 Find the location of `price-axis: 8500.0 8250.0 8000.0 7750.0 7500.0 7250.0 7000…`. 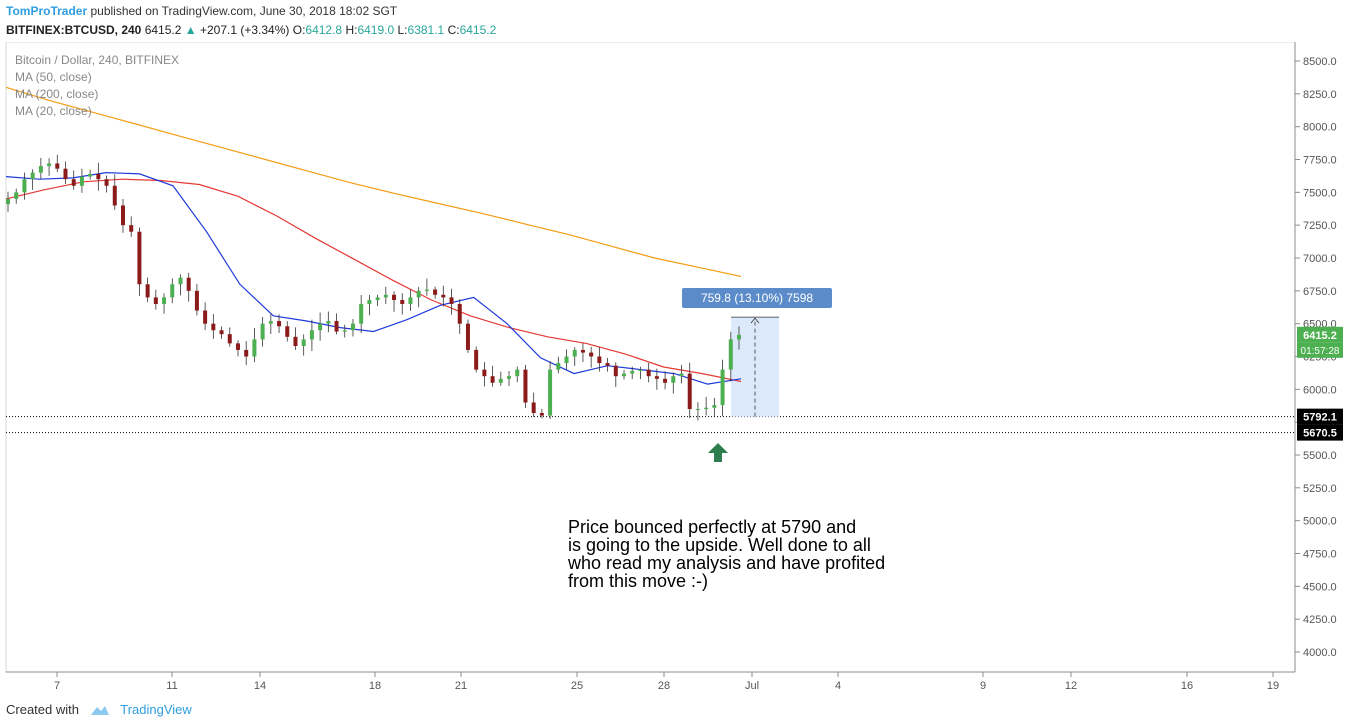

price-axis: 8500.0 8250.0 8000.0 7750.0 7500.0 7250.0 7000… is located at coordinates (1316, 357).